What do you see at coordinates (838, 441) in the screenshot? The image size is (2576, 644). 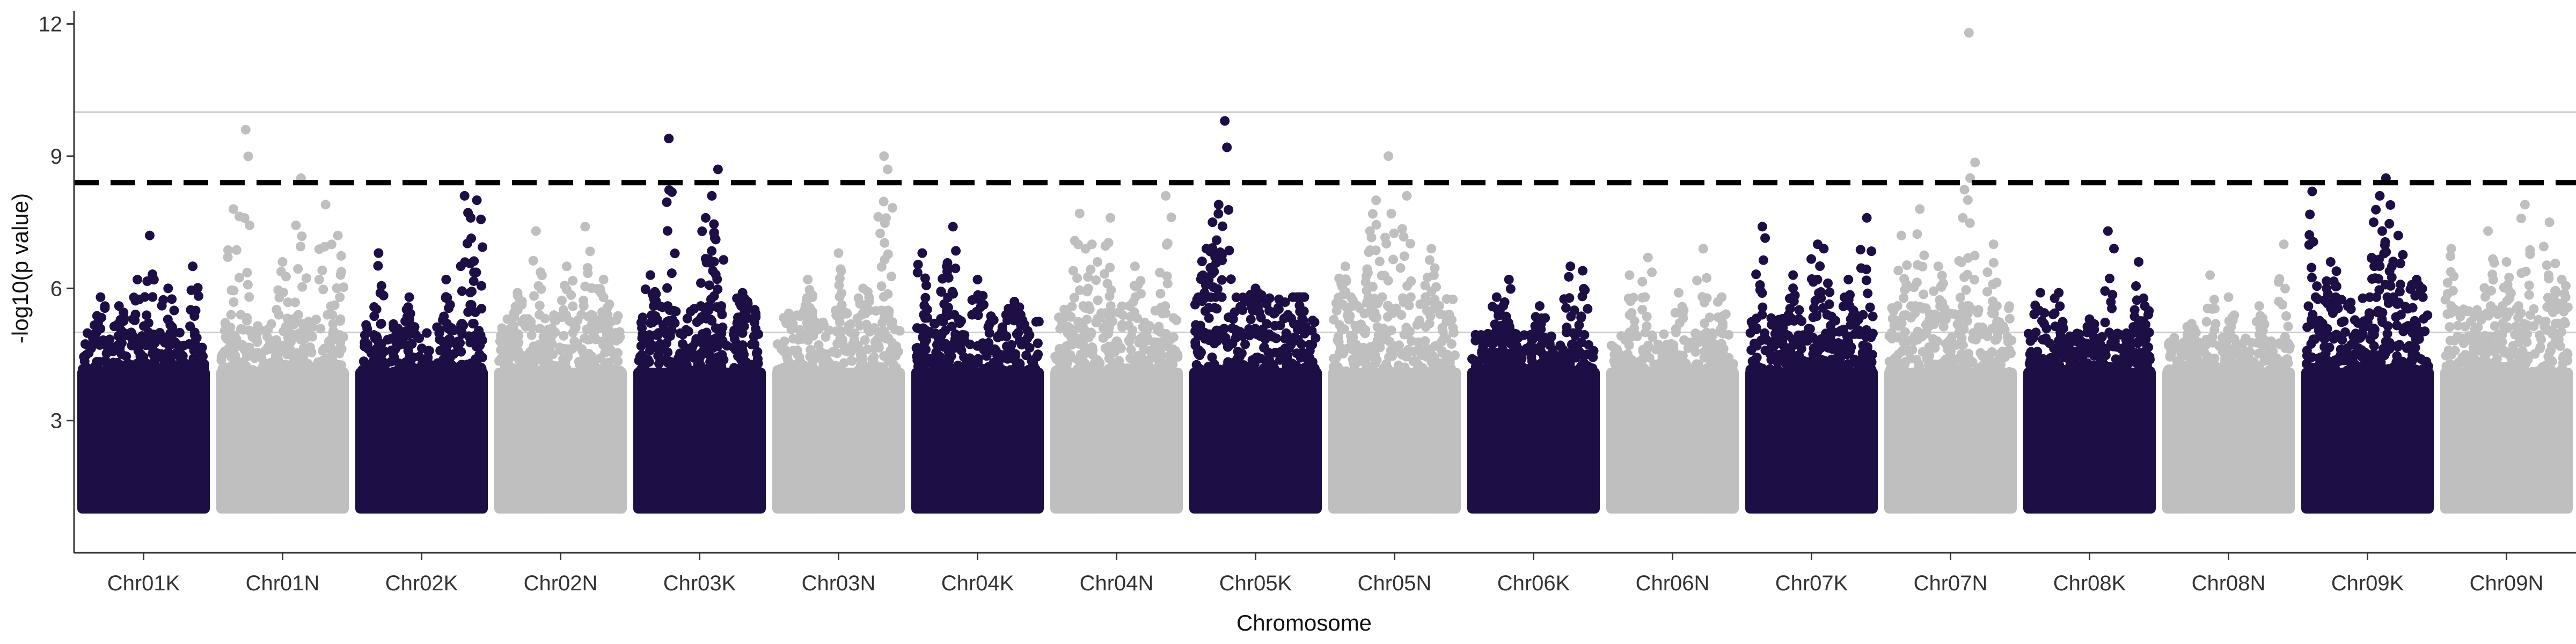 I see `point-mass-Chr03N` at bounding box center [838, 441].